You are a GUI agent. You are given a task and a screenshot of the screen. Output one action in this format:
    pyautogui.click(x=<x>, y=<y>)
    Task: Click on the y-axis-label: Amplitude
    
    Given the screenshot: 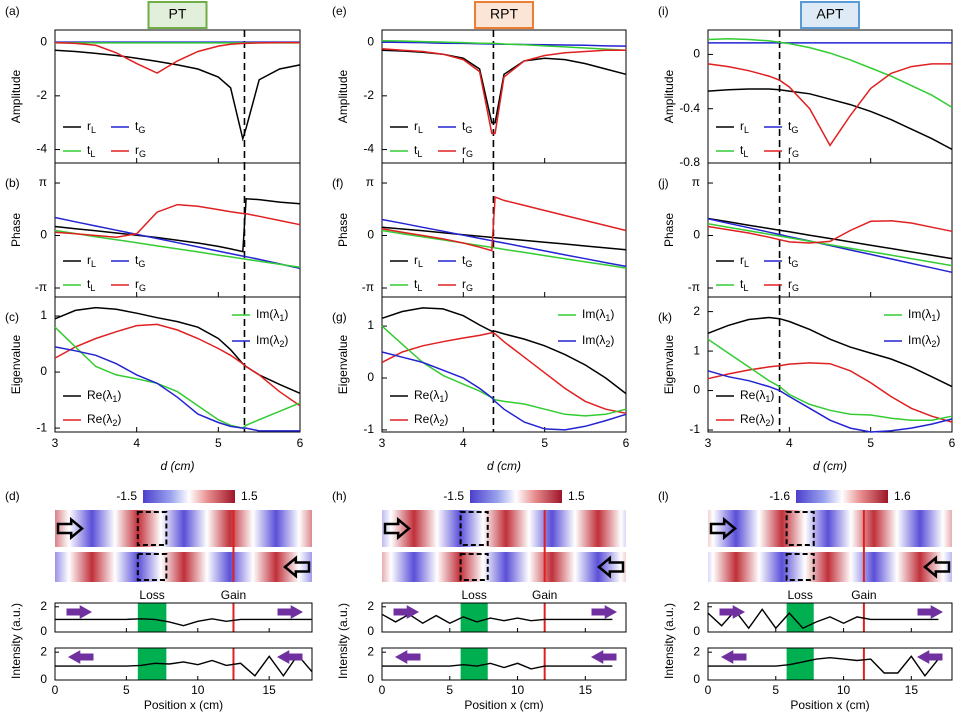 What is the action you would take?
    pyautogui.click(x=16, y=97)
    